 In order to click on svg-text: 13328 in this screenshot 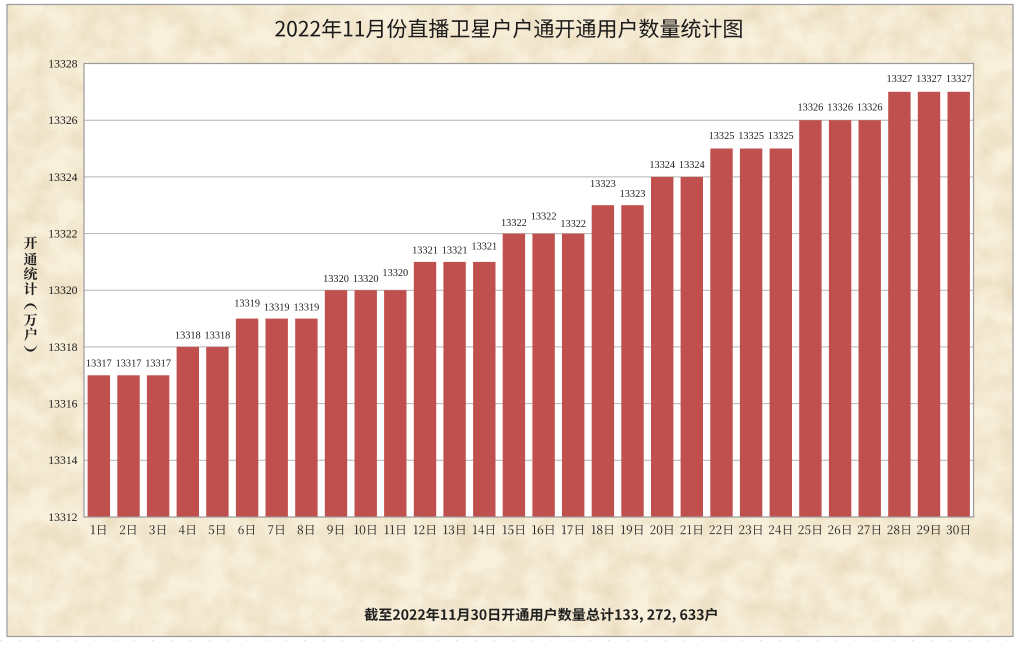, I will do `click(62, 63)`.